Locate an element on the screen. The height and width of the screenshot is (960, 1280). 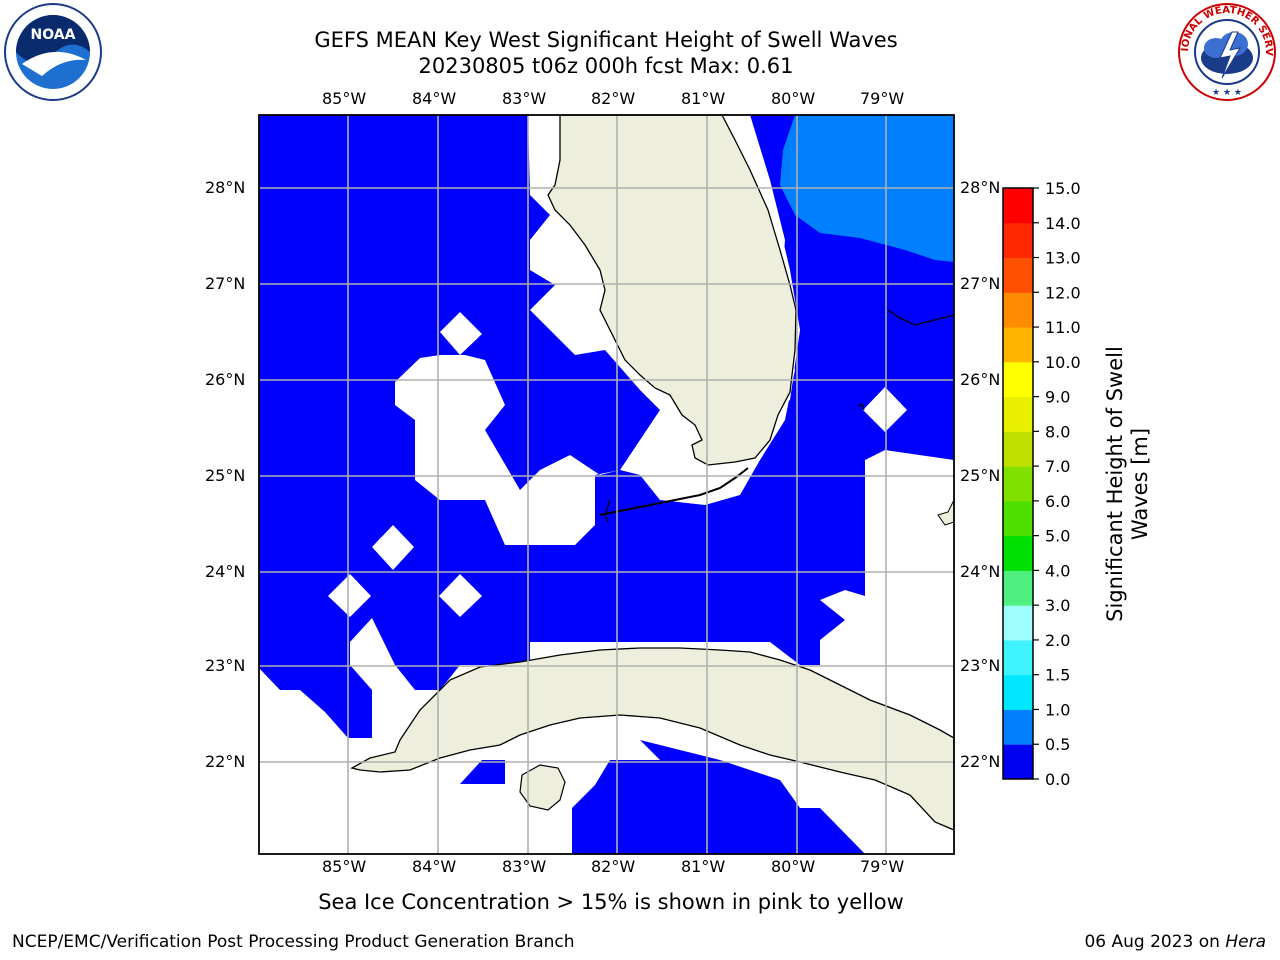
lat-label-right: 28°N is located at coordinates (980, 187).